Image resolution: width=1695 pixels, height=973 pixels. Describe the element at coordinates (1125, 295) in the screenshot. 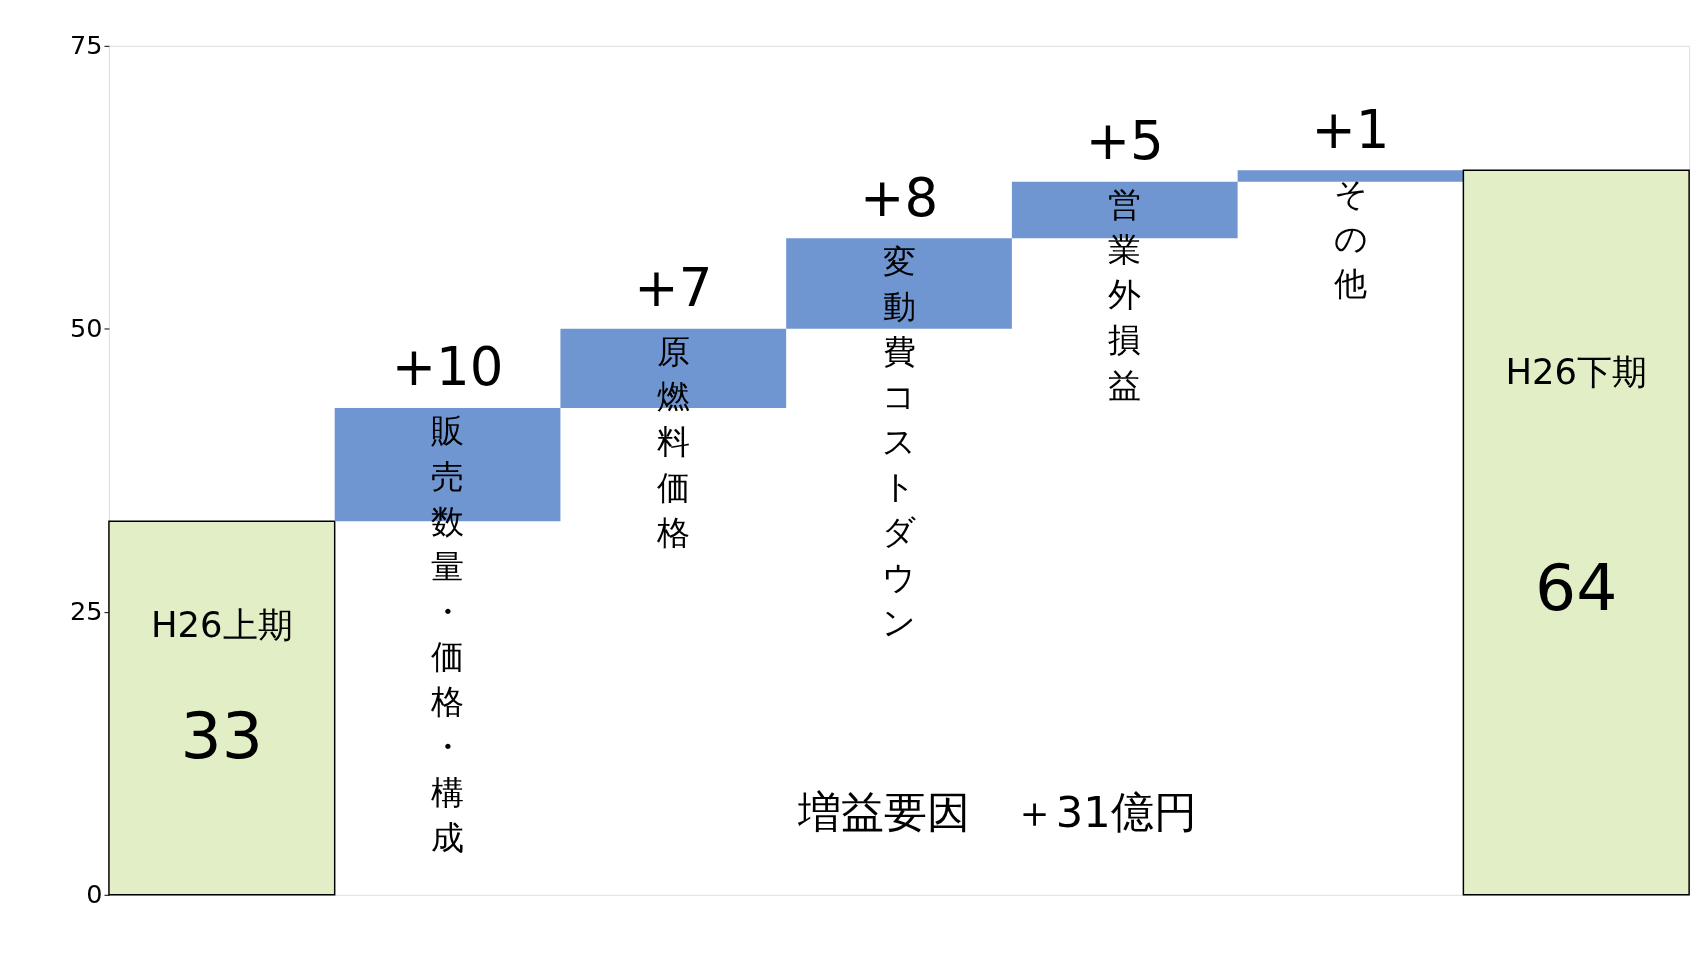

I see `x-tick-label: 営業外損益` at that location.